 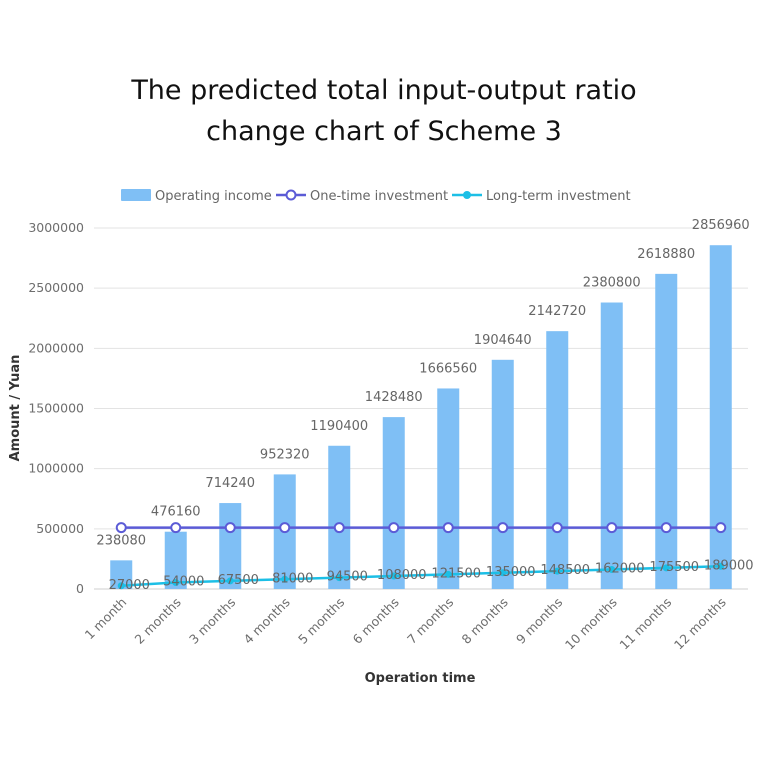 What do you see at coordinates (394, 397) in the screenshot?
I see `bar-value-label: 1428480` at bounding box center [394, 397].